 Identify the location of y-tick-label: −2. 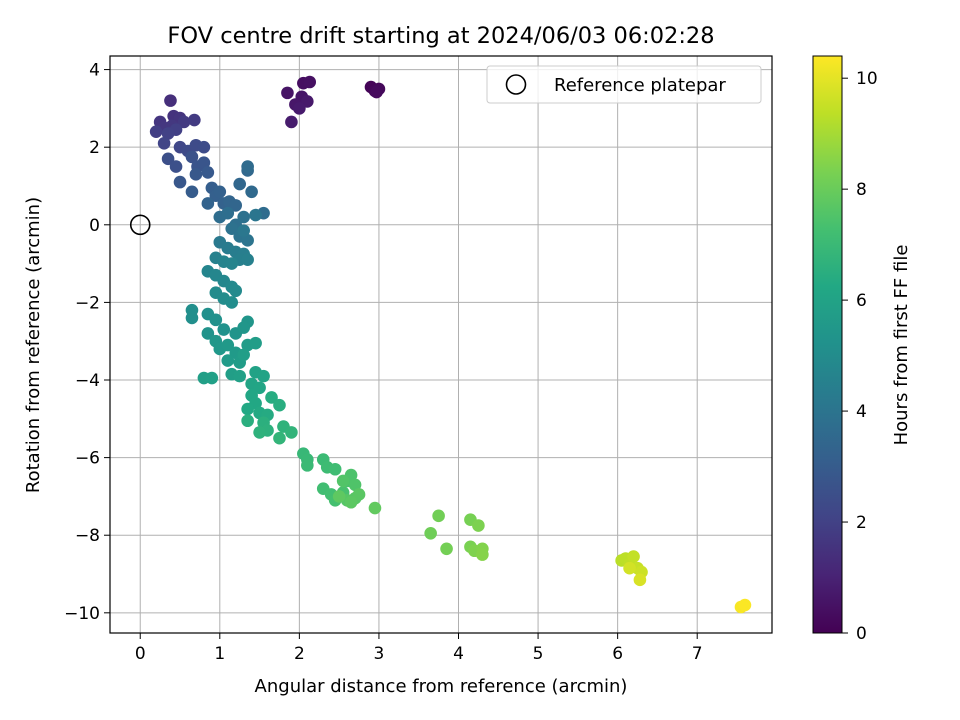
(87, 303).